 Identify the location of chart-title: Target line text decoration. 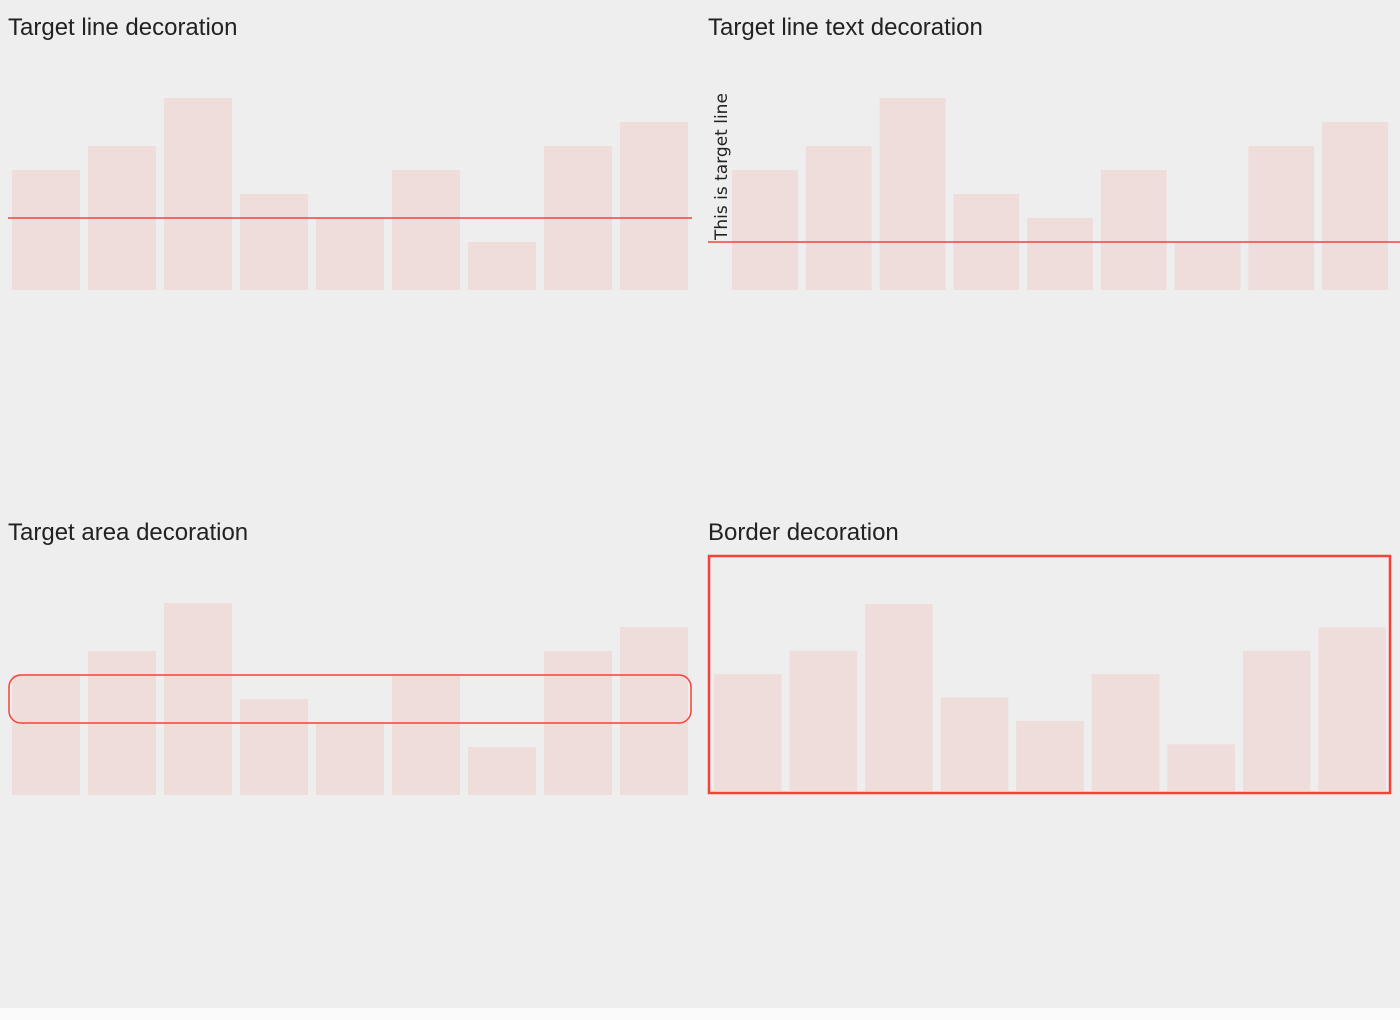
(845, 27).